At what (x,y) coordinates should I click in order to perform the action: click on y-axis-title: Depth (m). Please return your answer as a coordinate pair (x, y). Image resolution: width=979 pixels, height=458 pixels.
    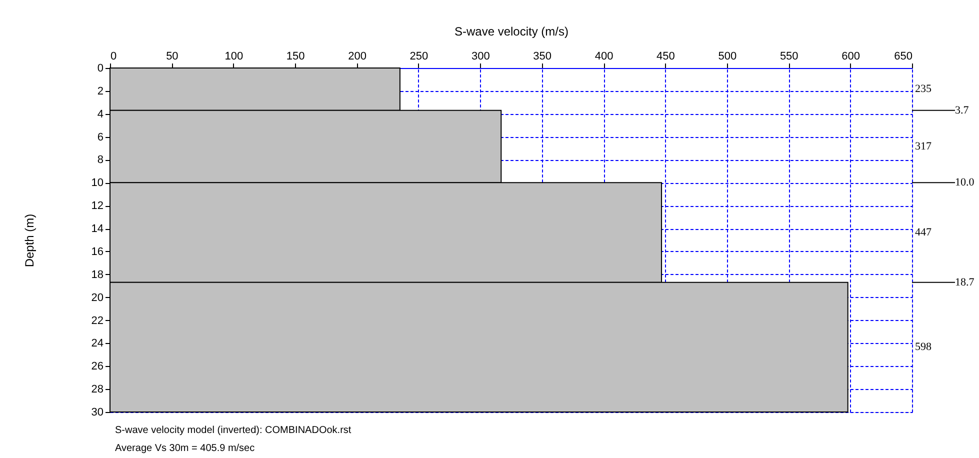
    Looking at the image, I should click on (29, 241).